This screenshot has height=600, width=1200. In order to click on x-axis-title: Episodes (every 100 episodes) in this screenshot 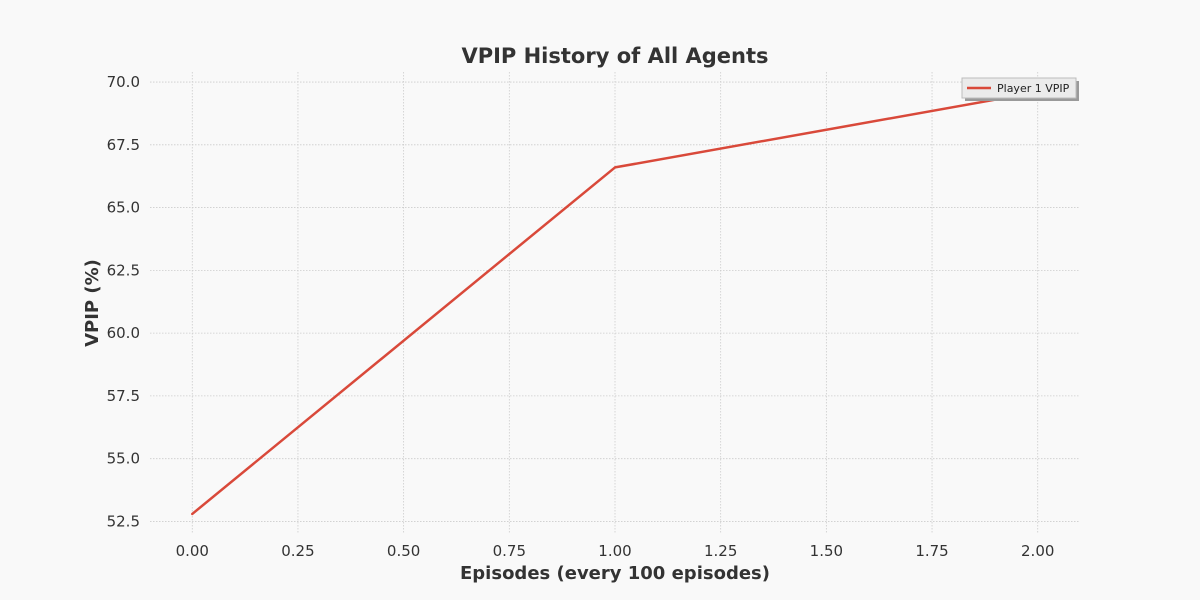, I will do `click(615, 573)`.